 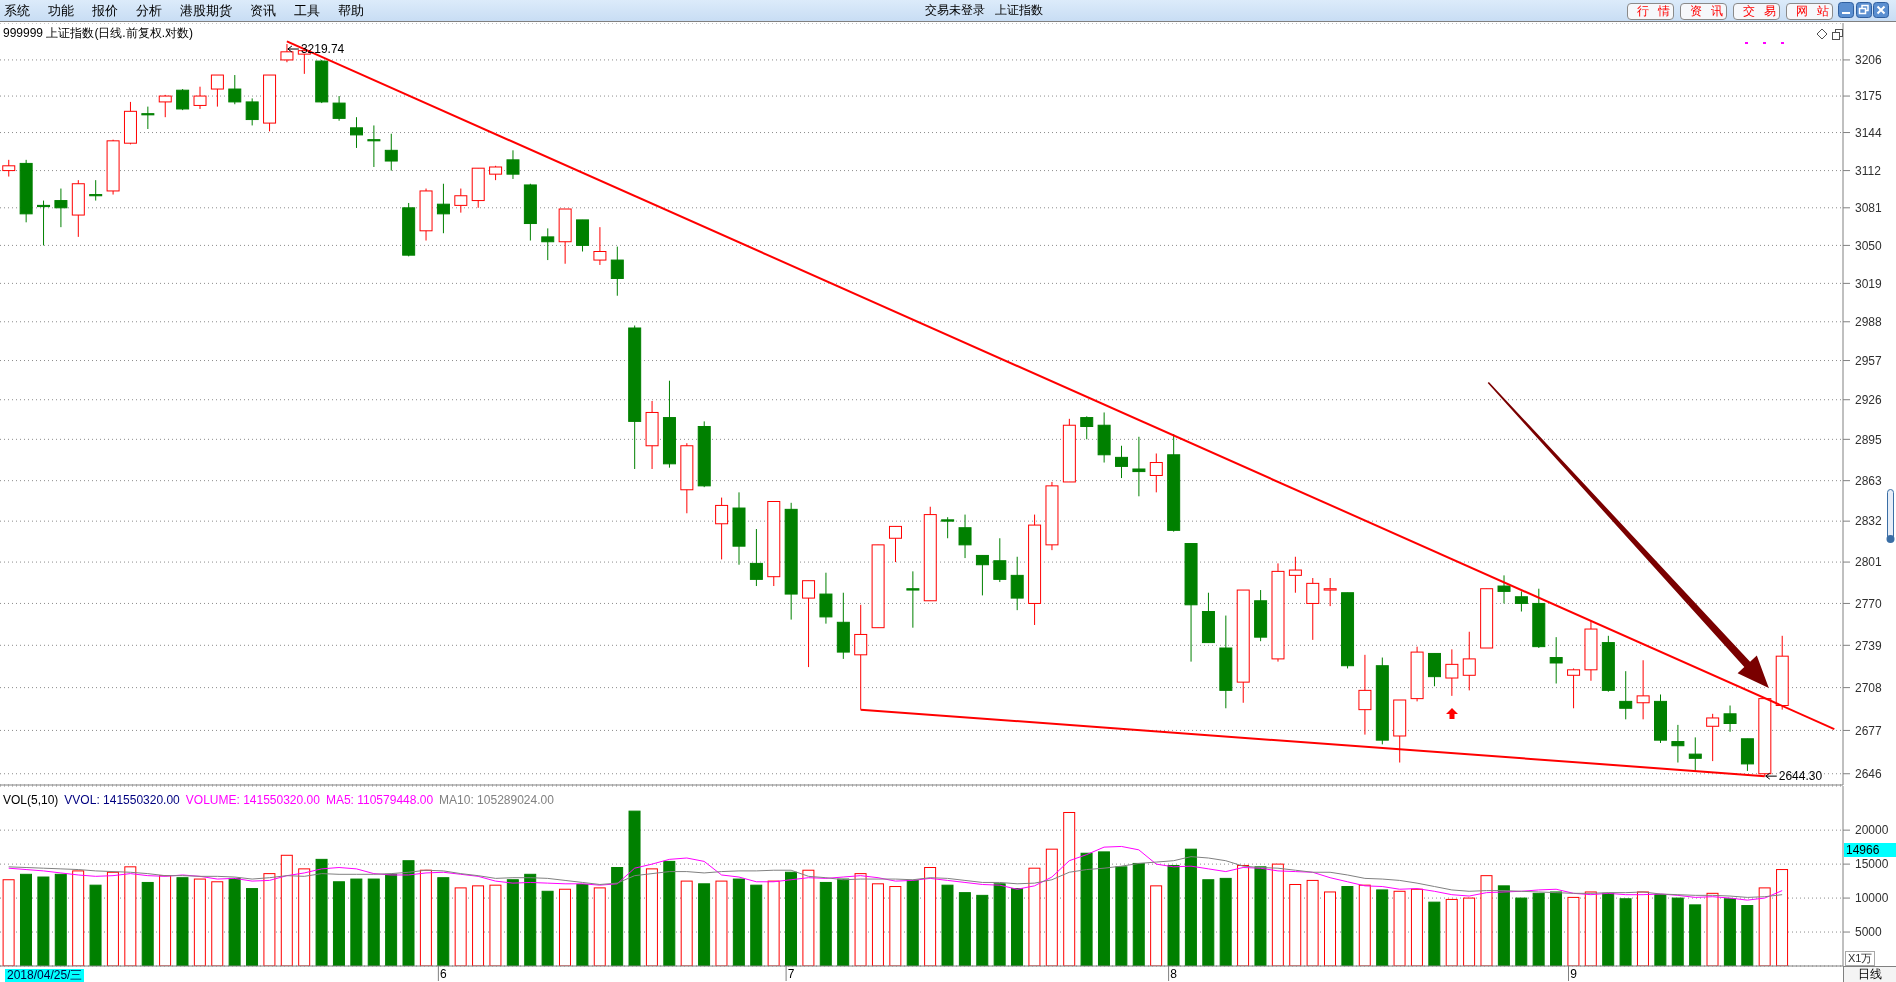 I want to click on text: 14966, so click(x=1863, y=850).